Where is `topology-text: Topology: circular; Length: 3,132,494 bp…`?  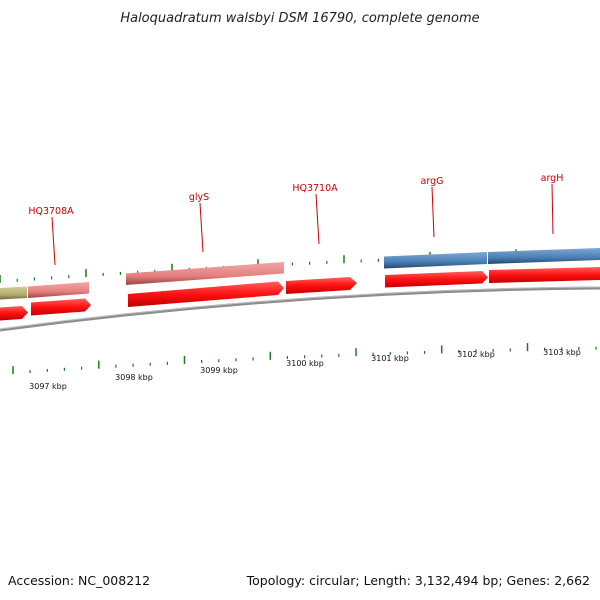
topology-text: Topology: circular; Length: 3,132,494 bp… is located at coordinates (418, 580).